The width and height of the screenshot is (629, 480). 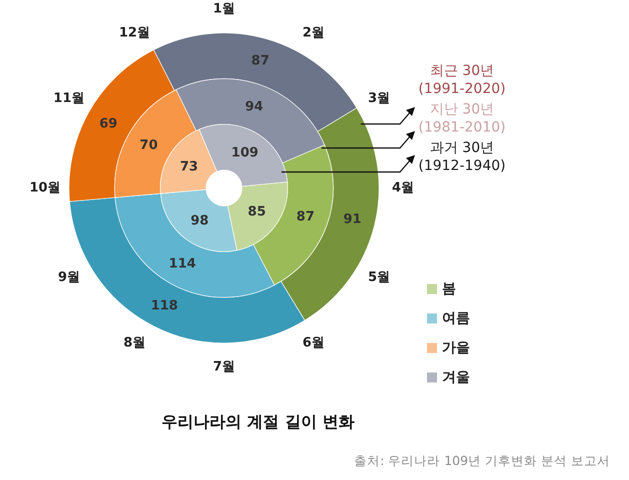 I want to click on text: 4월, so click(x=403, y=188).